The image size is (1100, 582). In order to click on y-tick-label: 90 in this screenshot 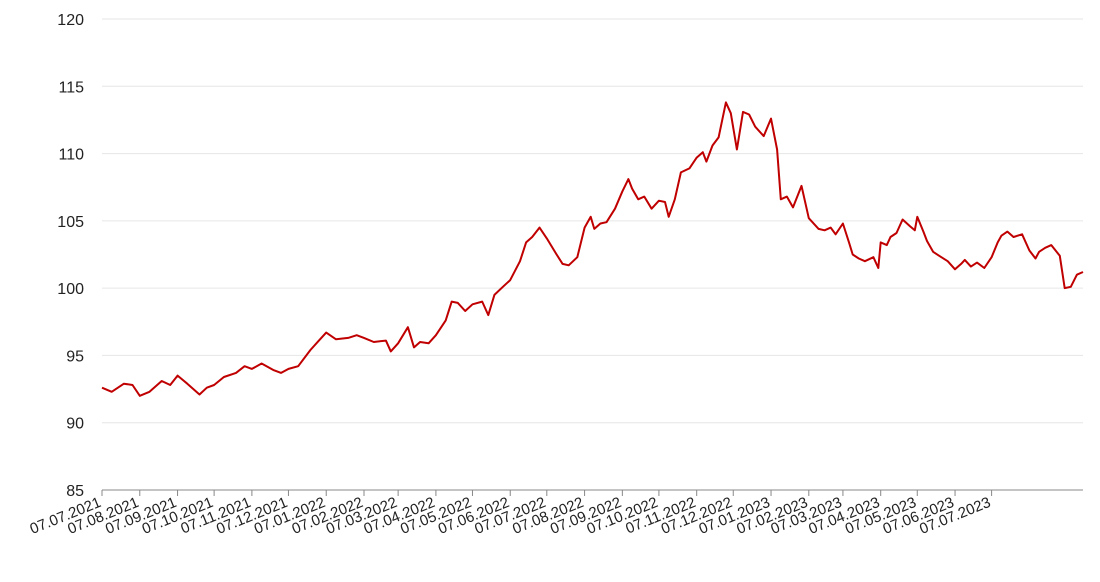, I will do `click(75, 424)`.